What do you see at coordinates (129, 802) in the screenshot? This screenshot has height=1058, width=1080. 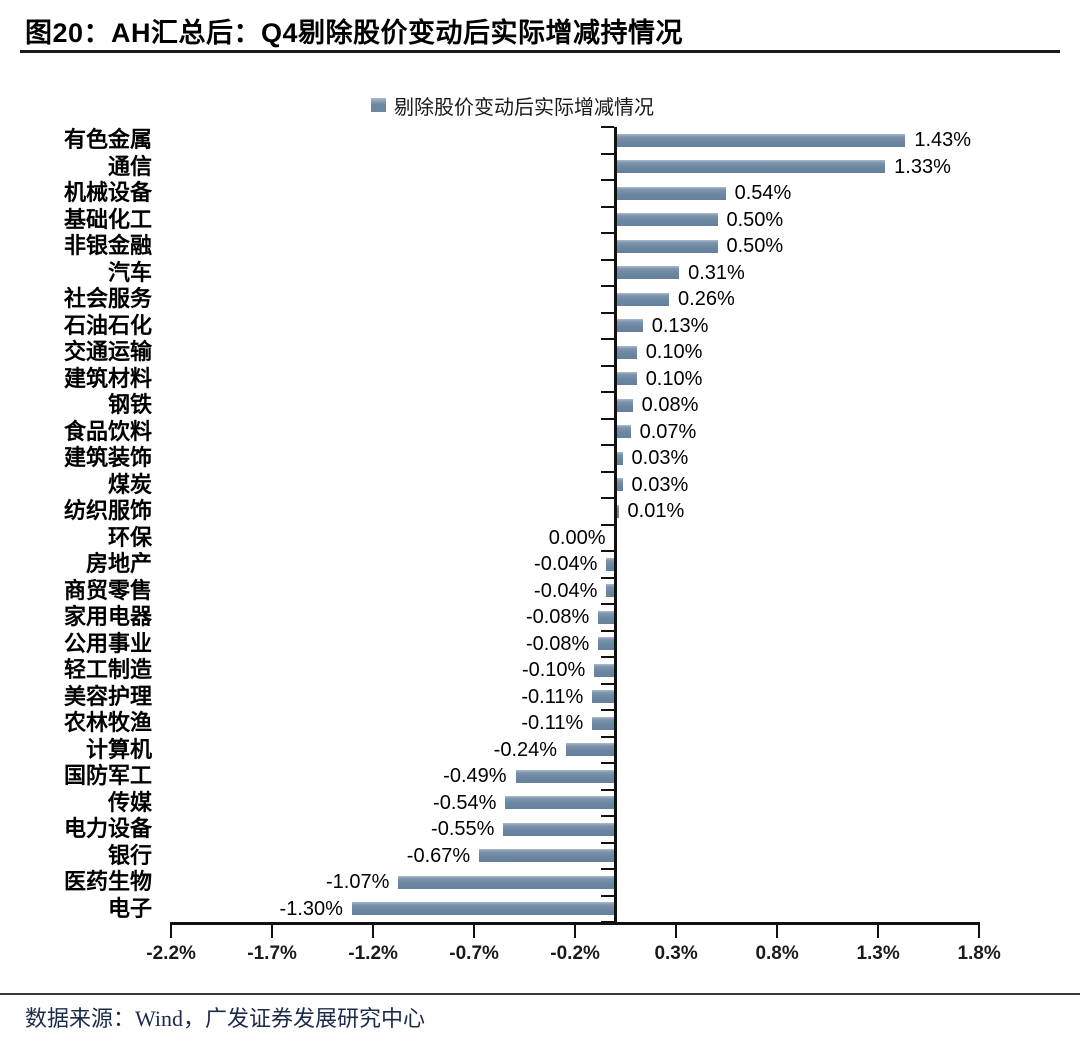 I see `category-label: 传媒` at bounding box center [129, 802].